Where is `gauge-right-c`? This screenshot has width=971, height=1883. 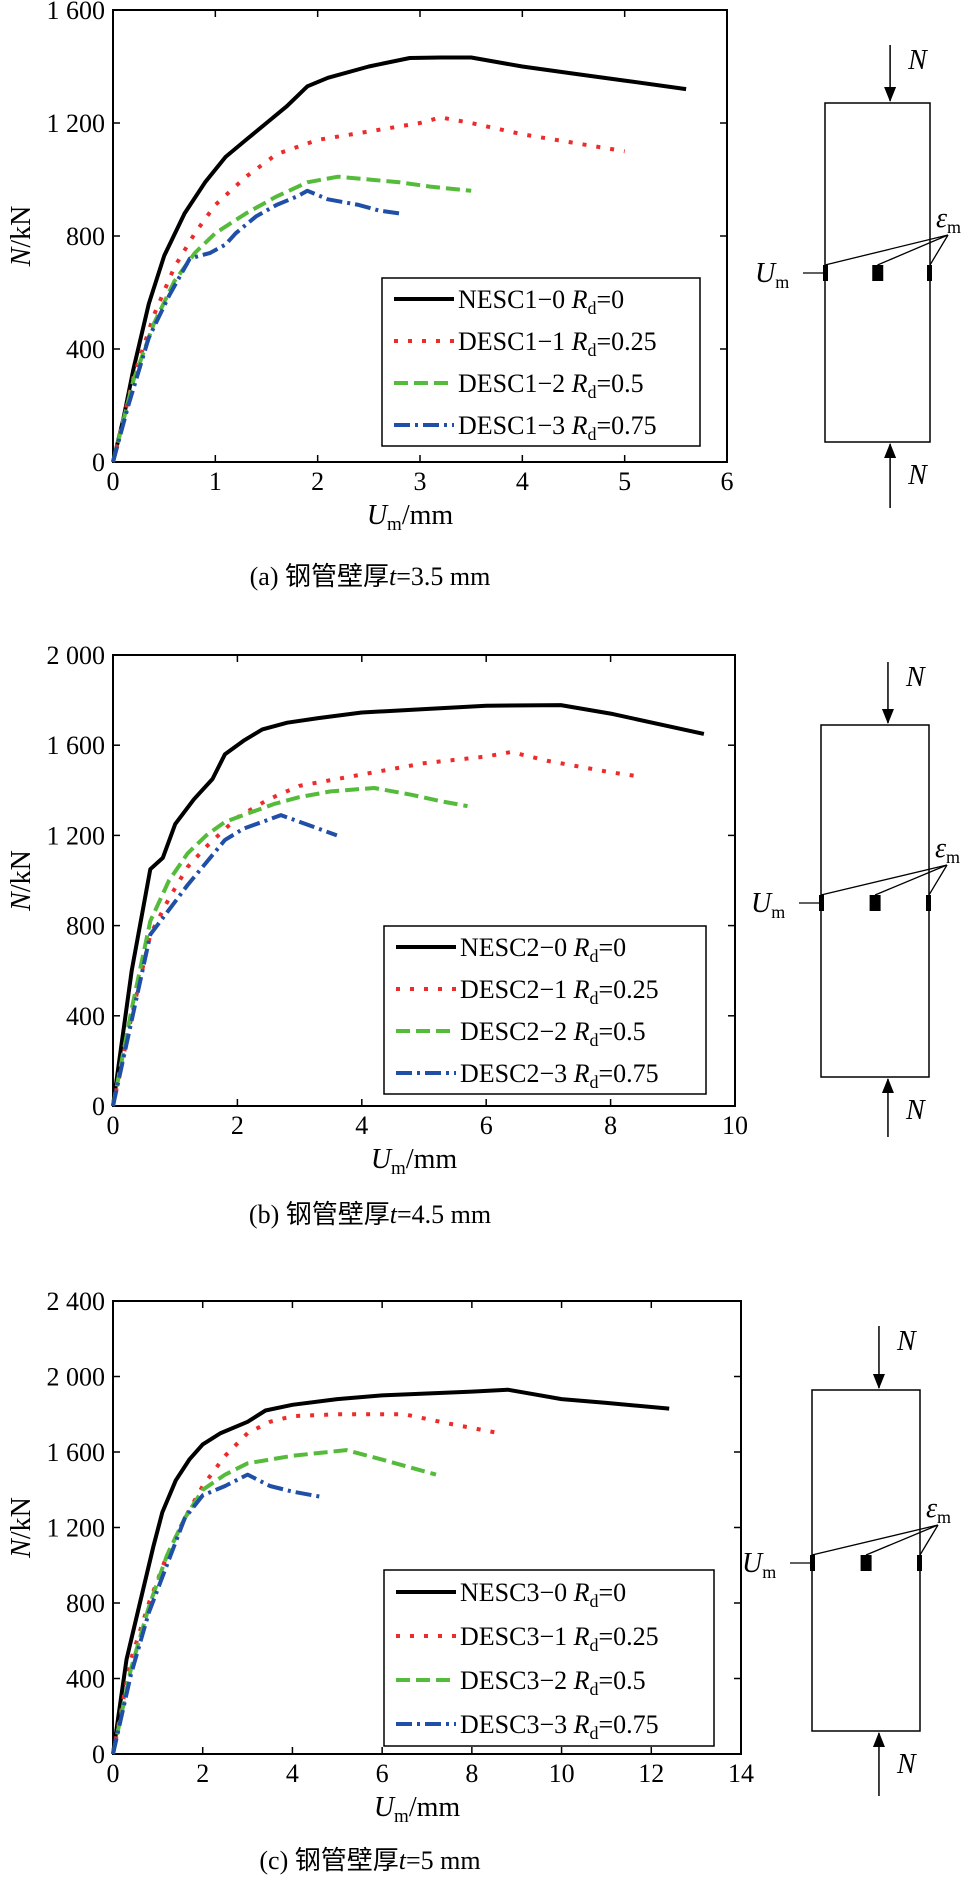 gauge-right-c is located at coordinates (919, 1563).